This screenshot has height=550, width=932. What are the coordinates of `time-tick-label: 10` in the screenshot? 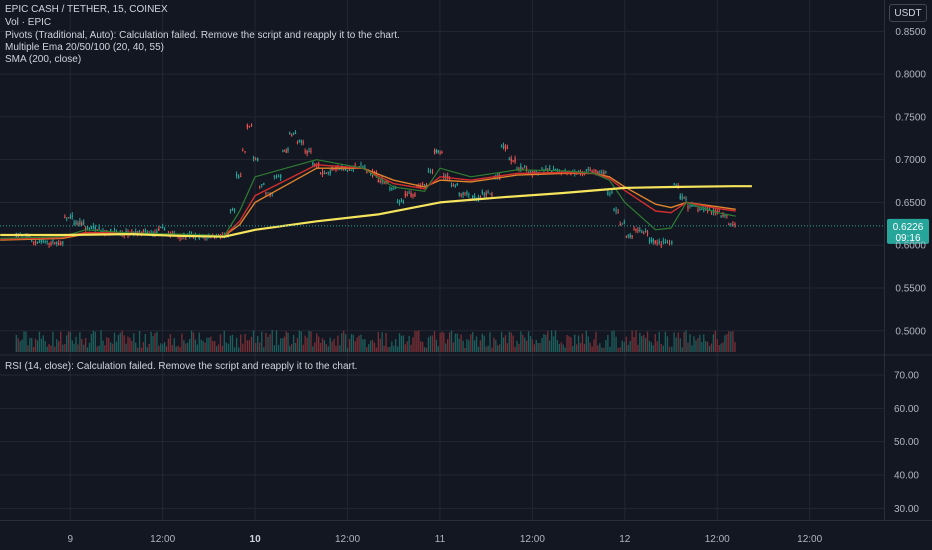 It's located at (256, 539).